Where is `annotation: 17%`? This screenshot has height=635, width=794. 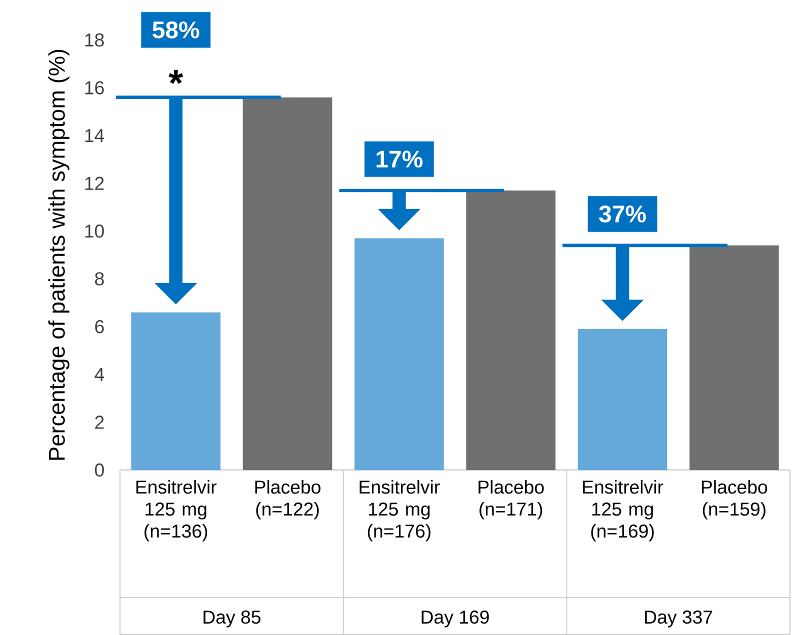
annotation: 17% is located at coordinates (399, 159).